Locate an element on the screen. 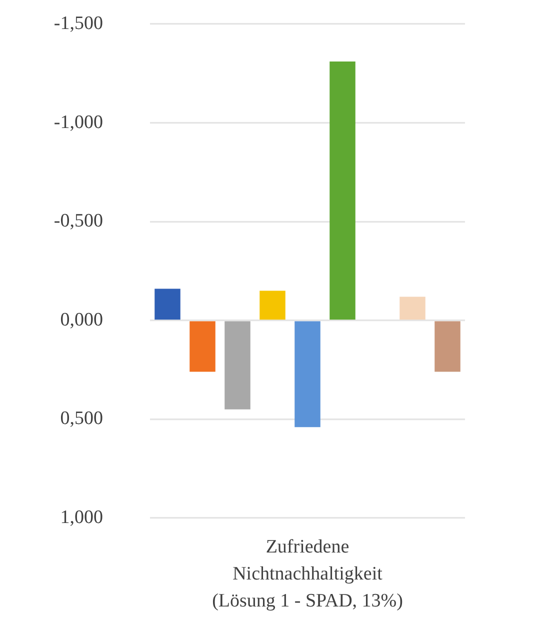  y-tick-label: 1,000 is located at coordinates (81, 517).